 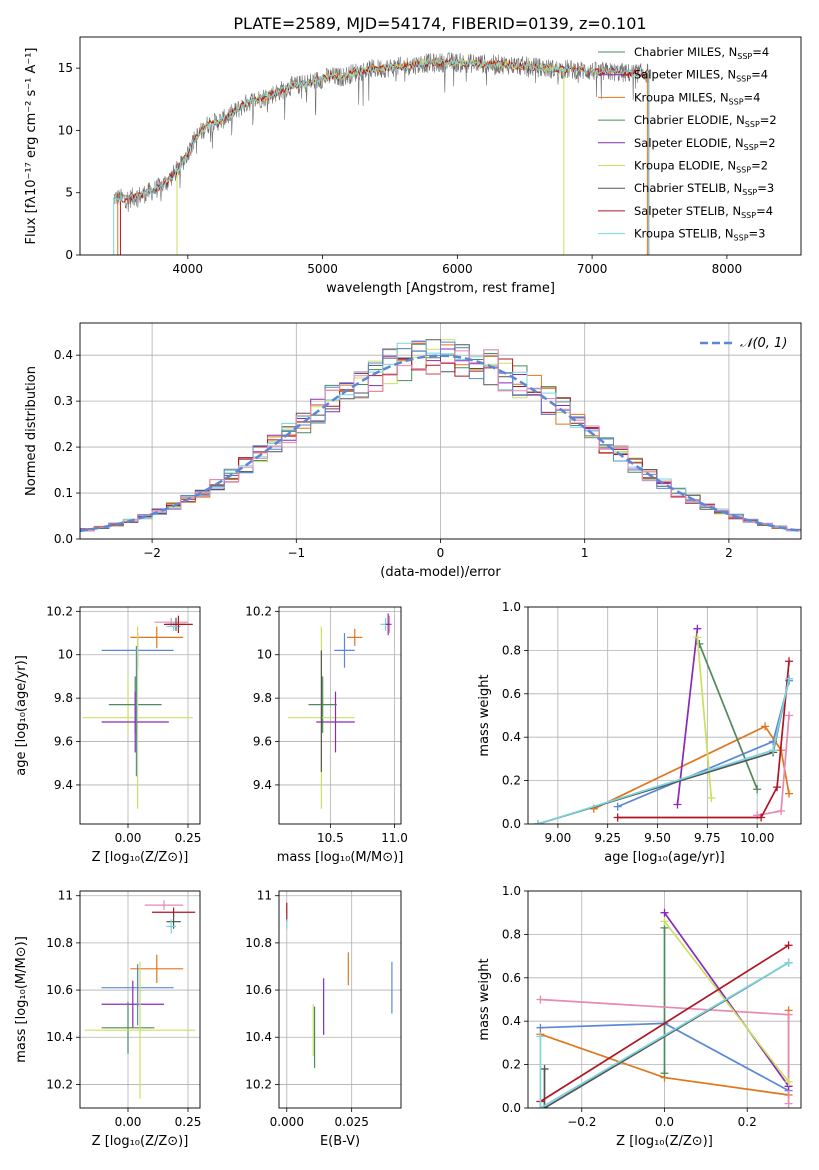 I want to click on errorbar-point-blue, so click(x=344, y=650).